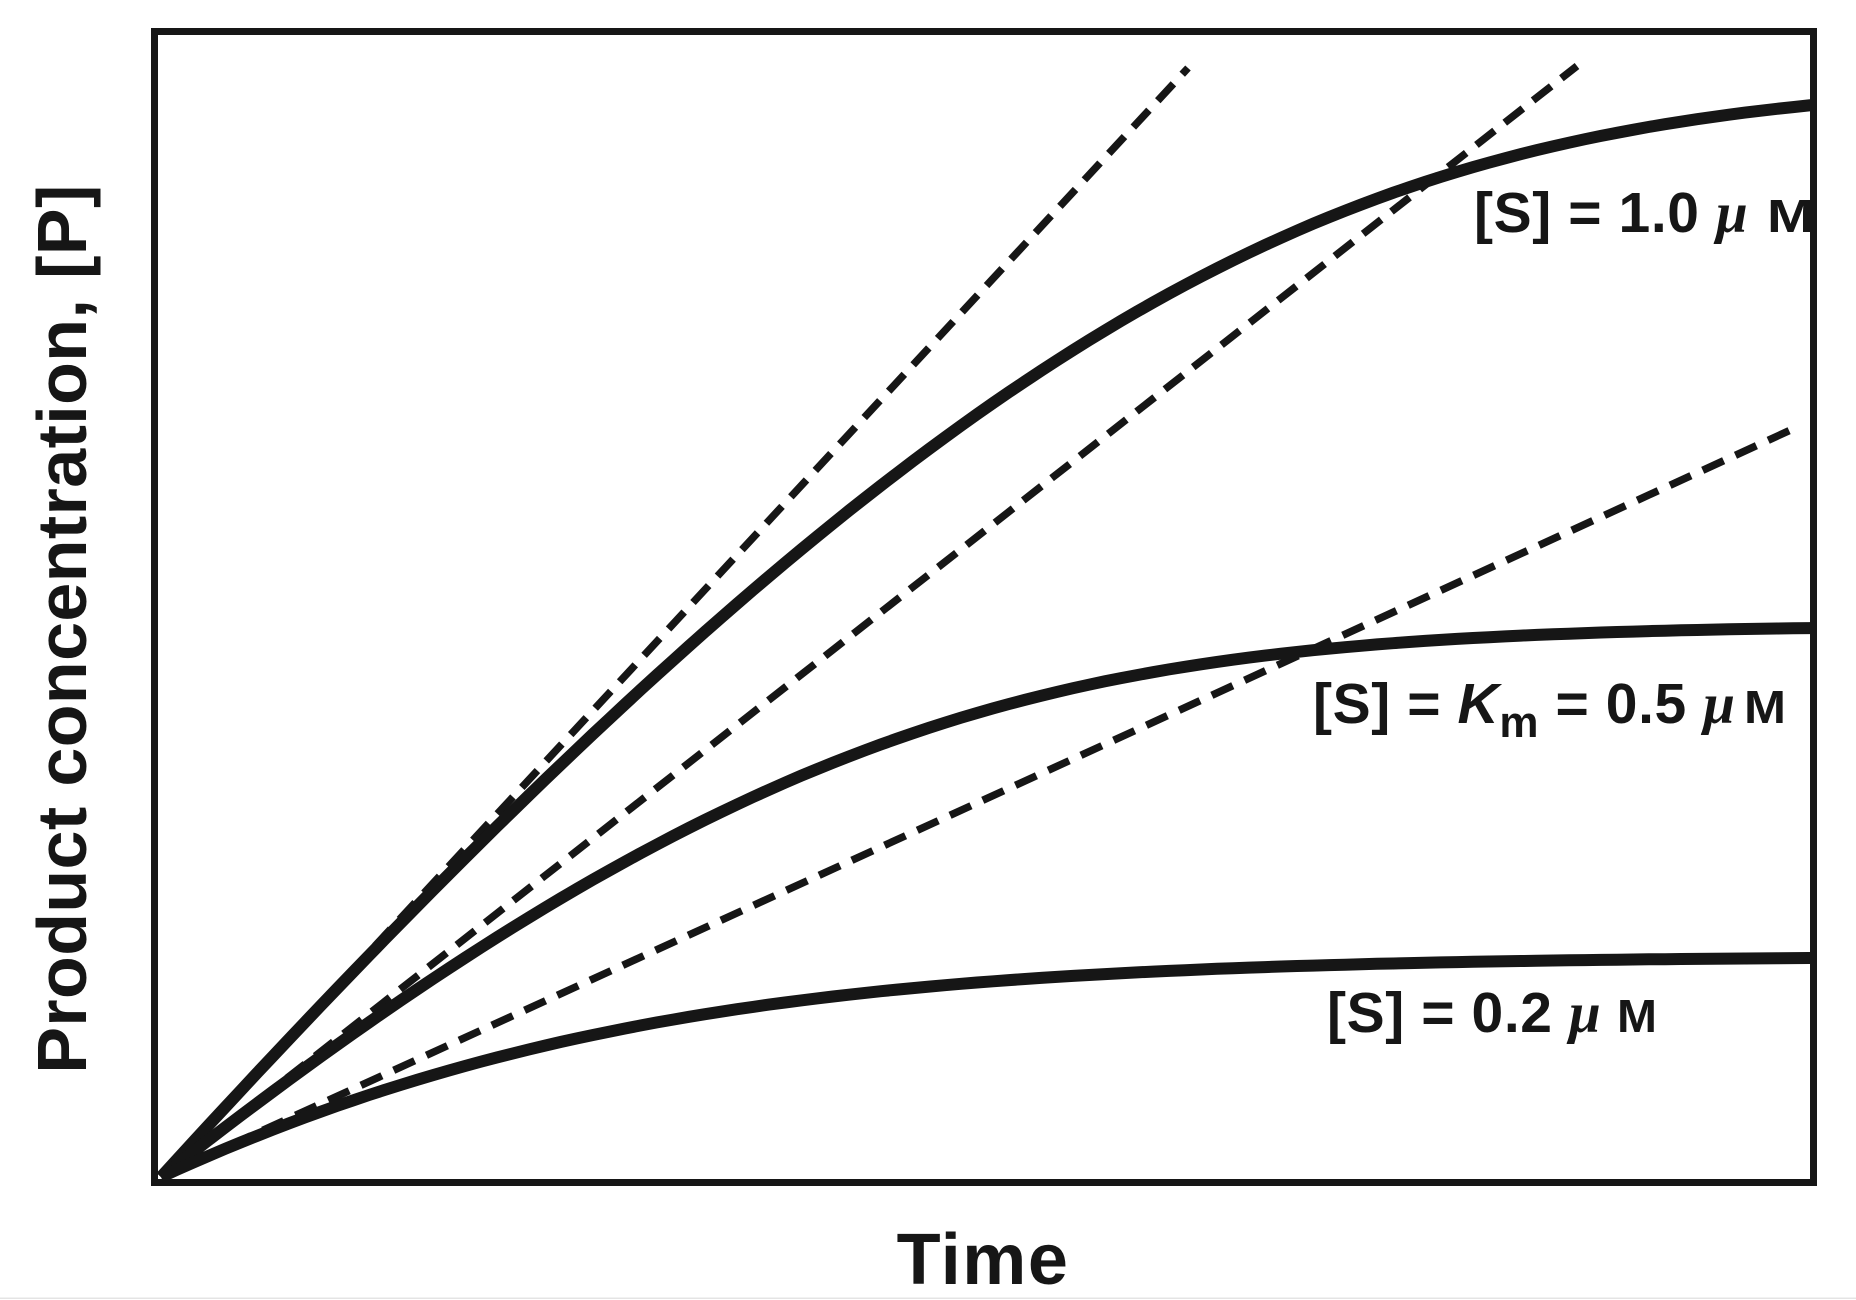 The height and width of the screenshot is (1300, 1856). I want to click on svg-text: [S] = 1.0 μ, so click(1611, 213).